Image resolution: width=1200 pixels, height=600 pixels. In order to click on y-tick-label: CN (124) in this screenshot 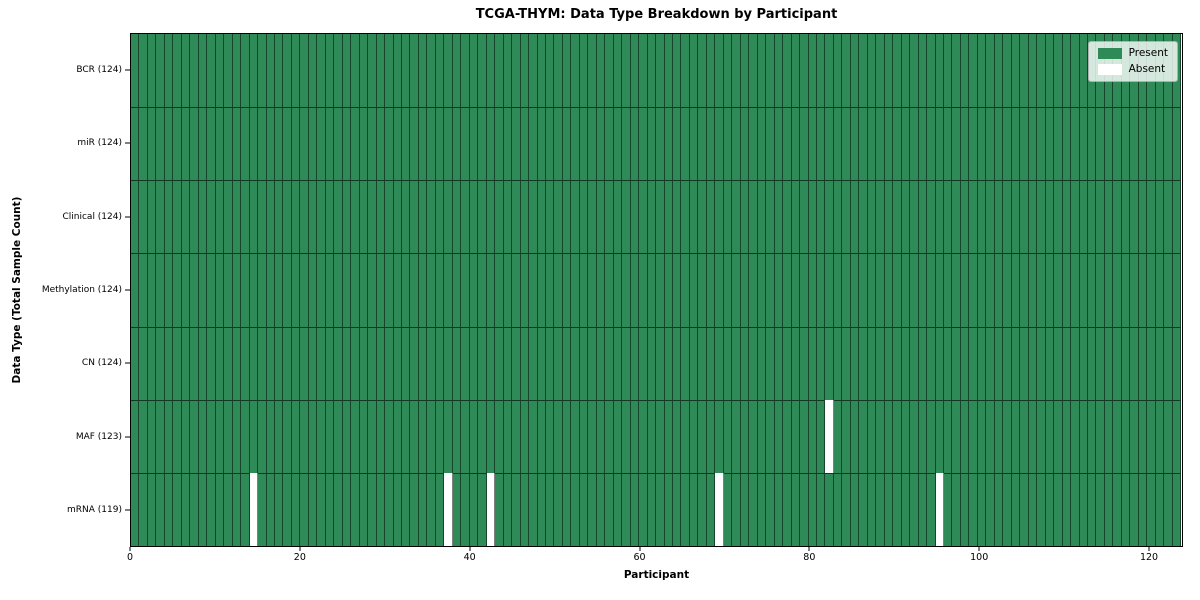, I will do `click(101, 363)`.